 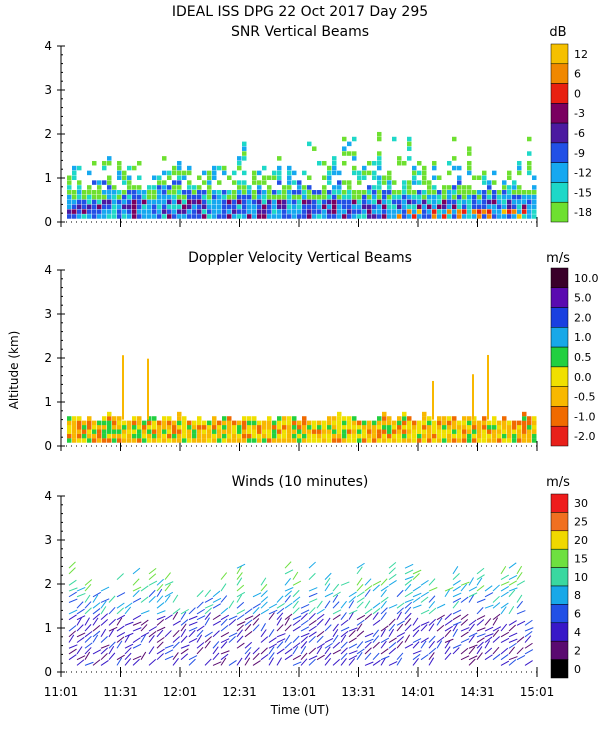 I want to click on colorbar-swatch, so click(x=559, y=357).